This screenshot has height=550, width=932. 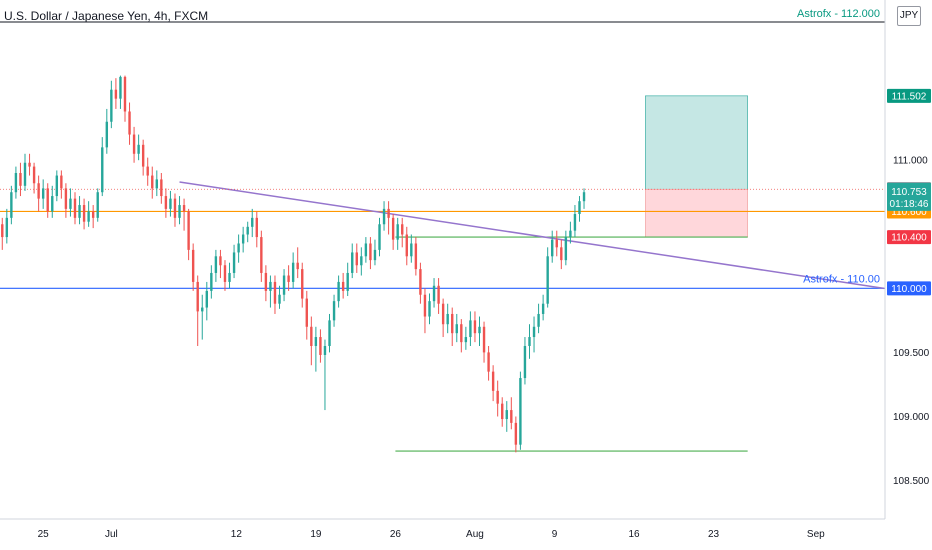 What do you see at coordinates (841, 279) in the screenshot?
I see `annotation-label-1: Astrofx - 110.00` at bounding box center [841, 279].